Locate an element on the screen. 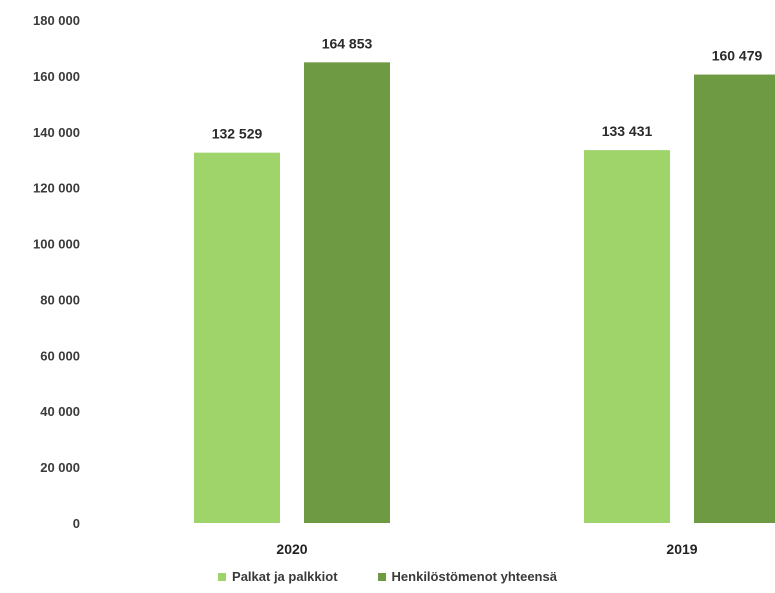 This screenshot has height=593, width=775. data-label: 164 853 is located at coordinates (347, 43).